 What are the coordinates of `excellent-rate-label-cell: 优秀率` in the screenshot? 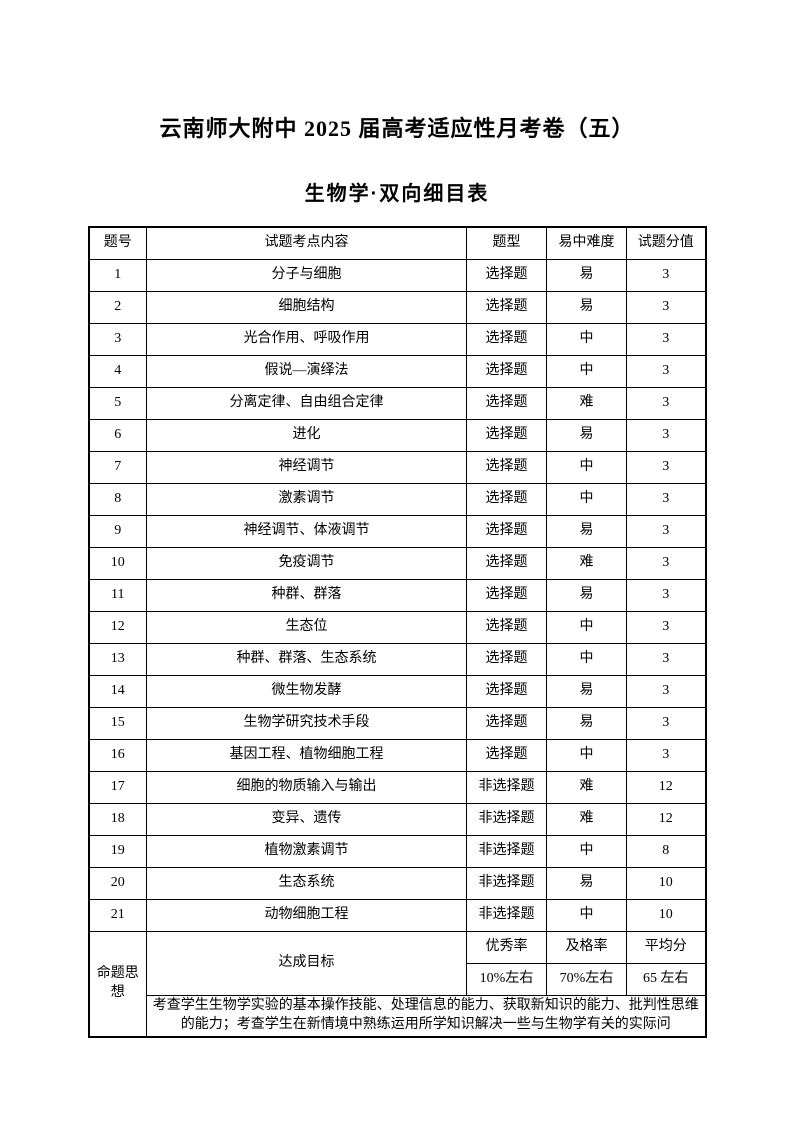 It's located at (506, 947).